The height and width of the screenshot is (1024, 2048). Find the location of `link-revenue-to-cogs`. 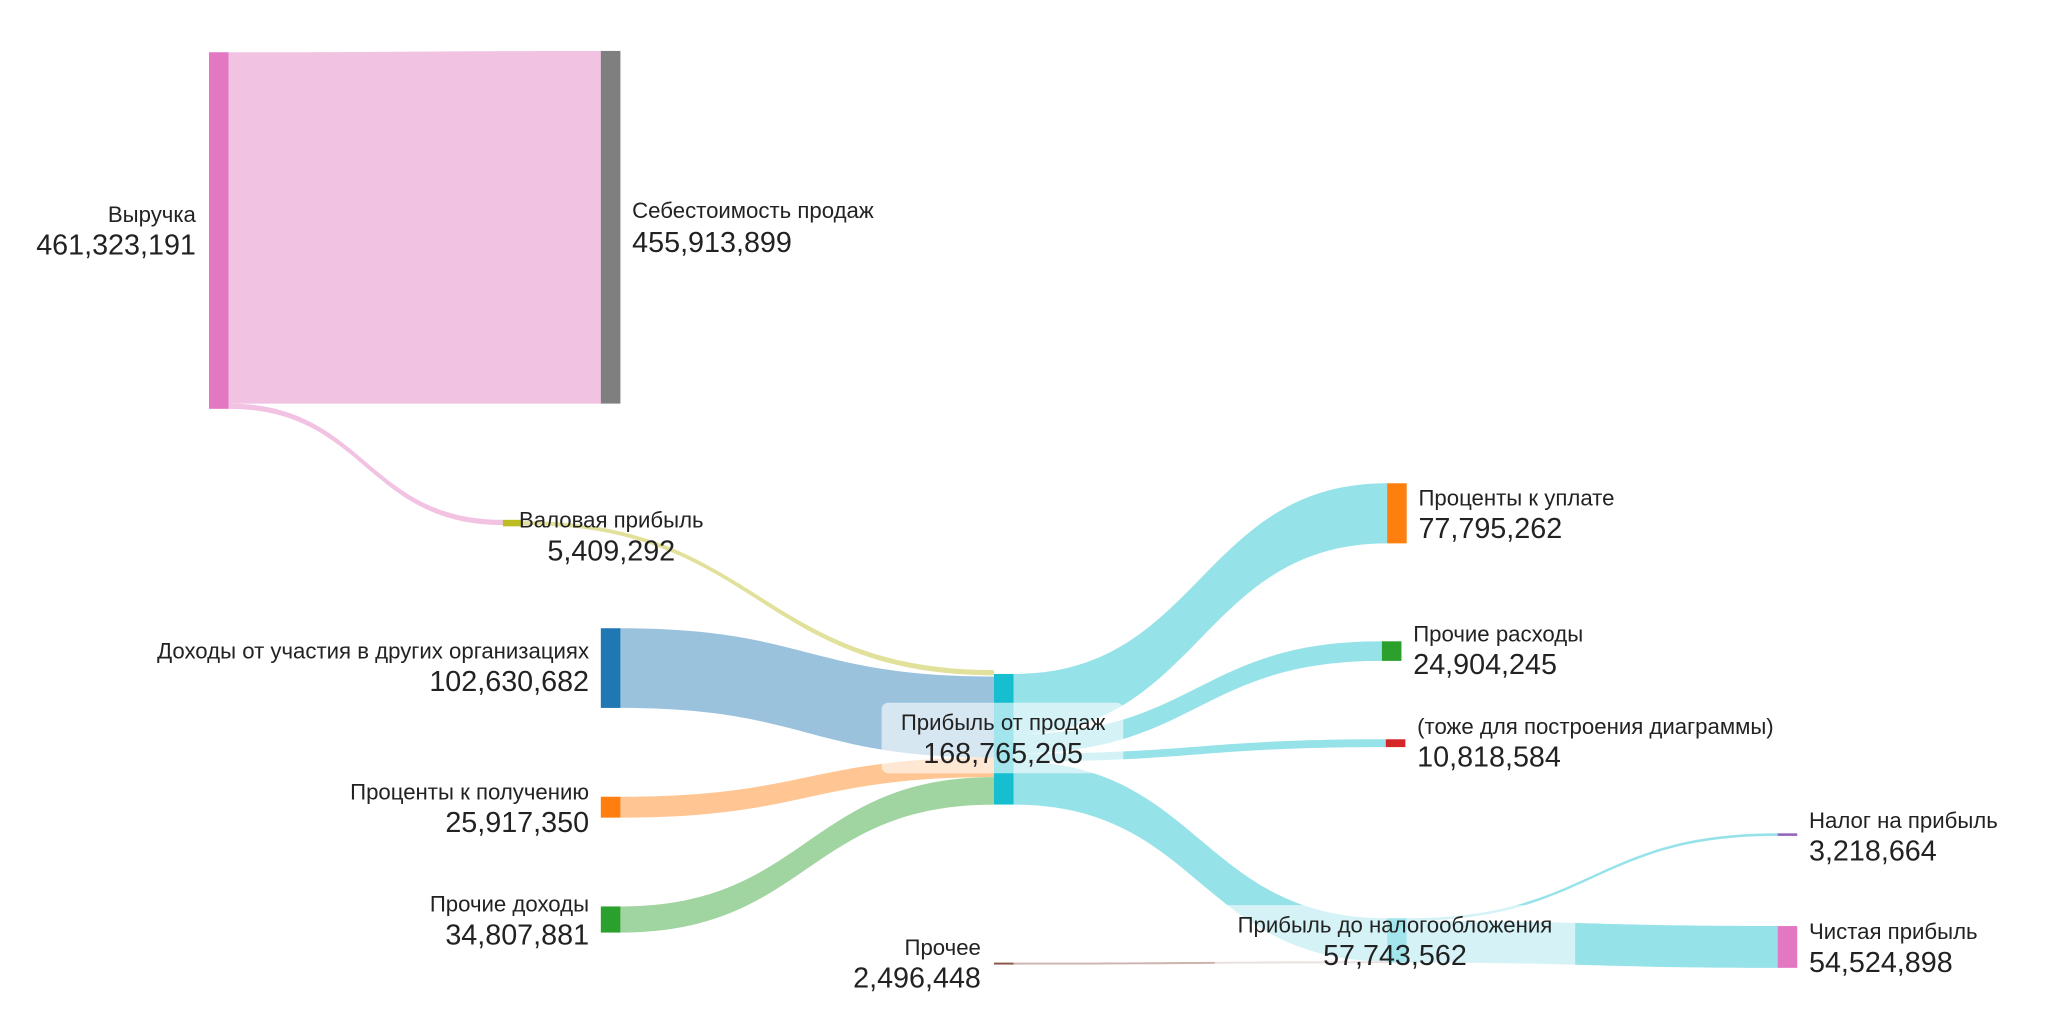

link-revenue-to-cogs is located at coordinates (414, 227).